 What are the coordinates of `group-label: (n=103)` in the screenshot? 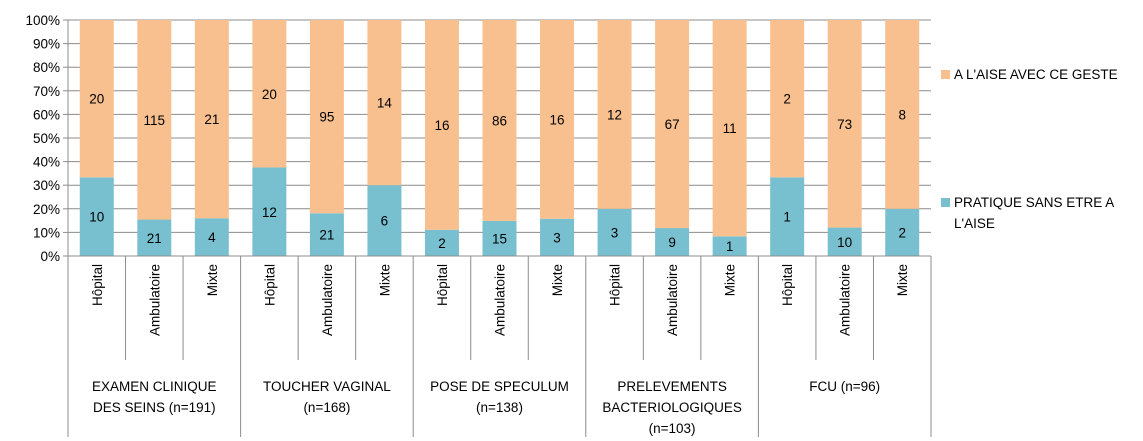 It's located at (672, 428).